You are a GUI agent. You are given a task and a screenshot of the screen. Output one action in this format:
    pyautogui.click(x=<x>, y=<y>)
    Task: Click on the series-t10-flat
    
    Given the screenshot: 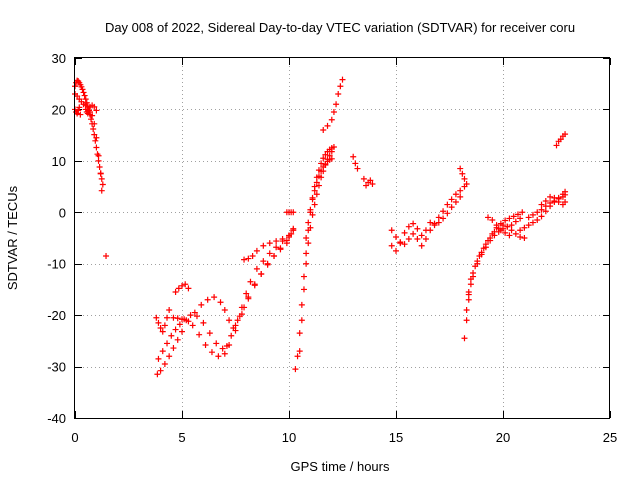 What is the action you would take?
    pyautogui.click(x=290, y=212)
    